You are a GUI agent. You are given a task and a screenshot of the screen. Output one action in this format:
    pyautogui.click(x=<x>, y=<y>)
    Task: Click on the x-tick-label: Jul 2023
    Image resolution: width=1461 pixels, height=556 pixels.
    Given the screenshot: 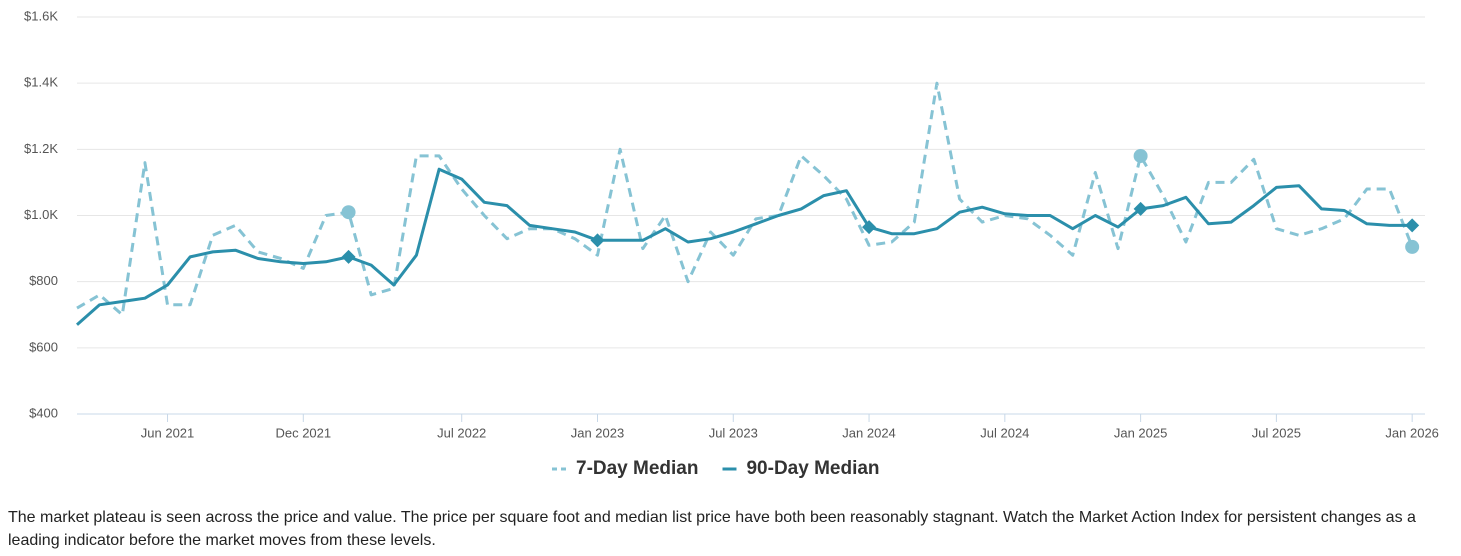 What is the action you would take?
    pyautogui.click(x=733, y=432)
    